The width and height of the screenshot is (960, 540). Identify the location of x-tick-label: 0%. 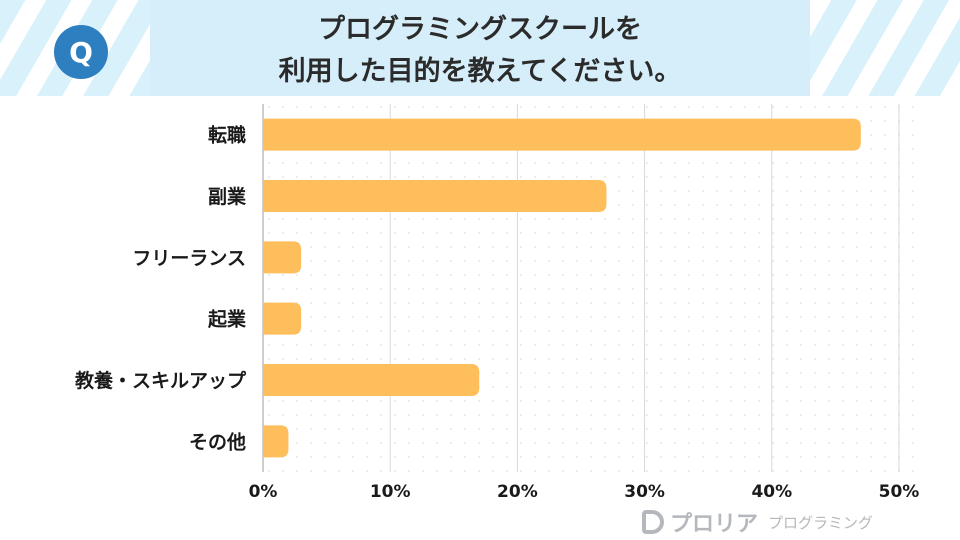
(263, 492).